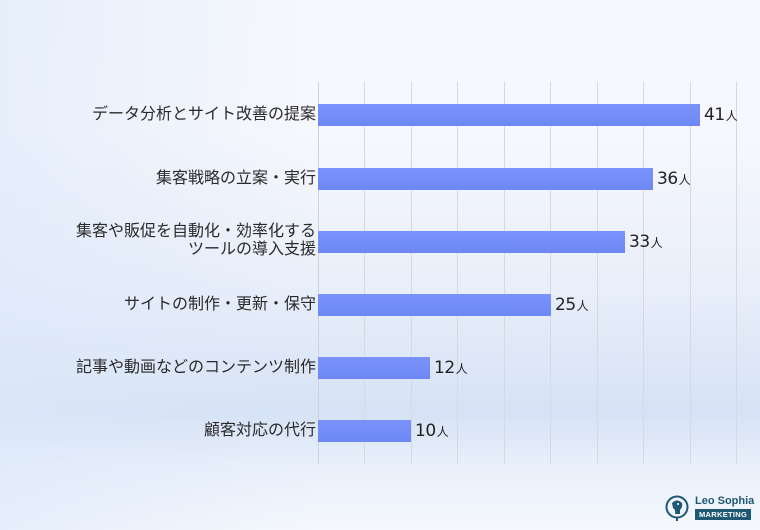  I want to click on category-label: 記事や動画などのコンテンツ制作, so click(195, 366).